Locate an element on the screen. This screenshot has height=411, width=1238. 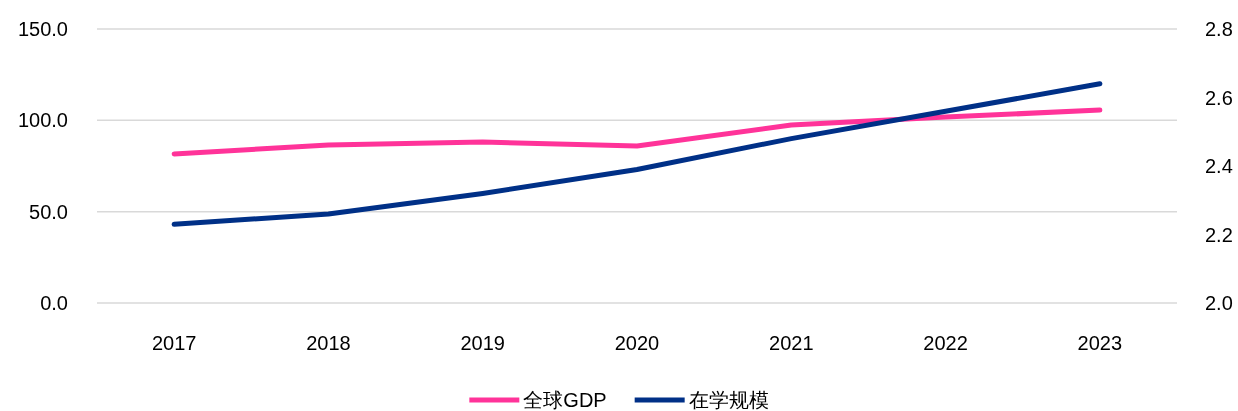
x-tick-label: 2018 is located at coordinates (328, 343).